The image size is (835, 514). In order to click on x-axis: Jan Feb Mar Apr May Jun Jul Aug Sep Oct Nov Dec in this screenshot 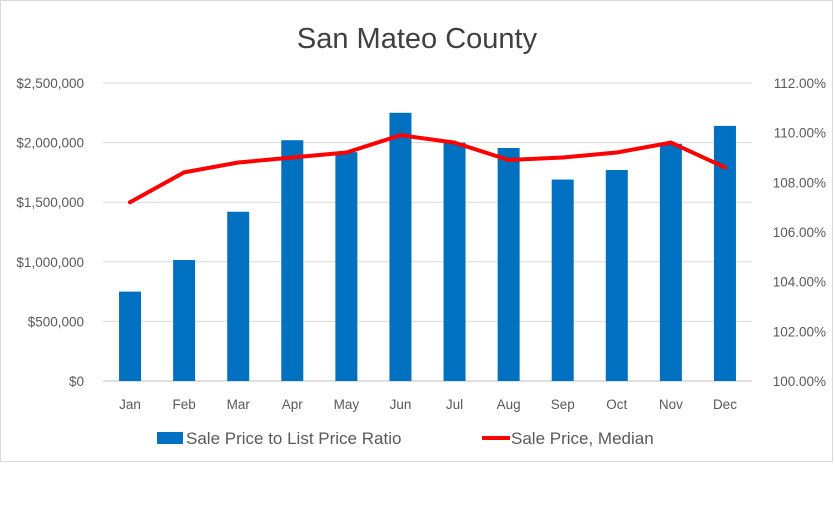, I will do `click(428, 404)`.